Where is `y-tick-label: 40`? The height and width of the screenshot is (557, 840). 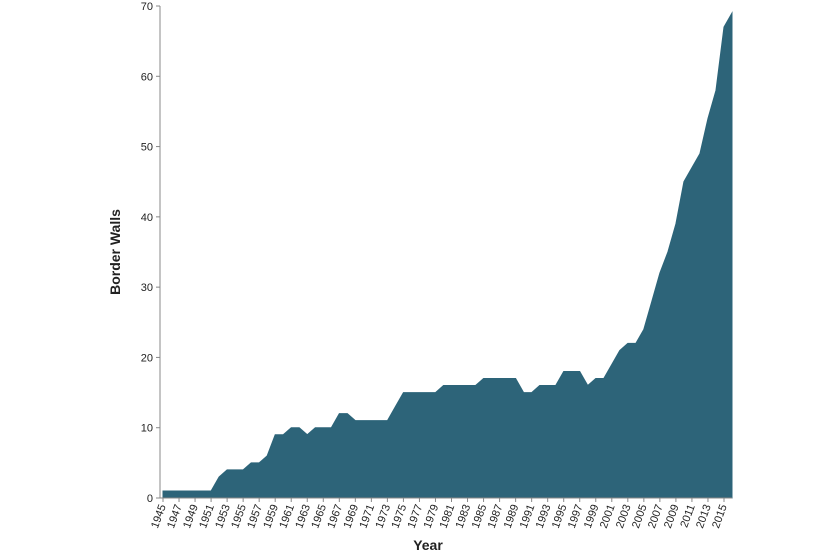 y-tick-label: 40 is located at coordinates (147, 218).